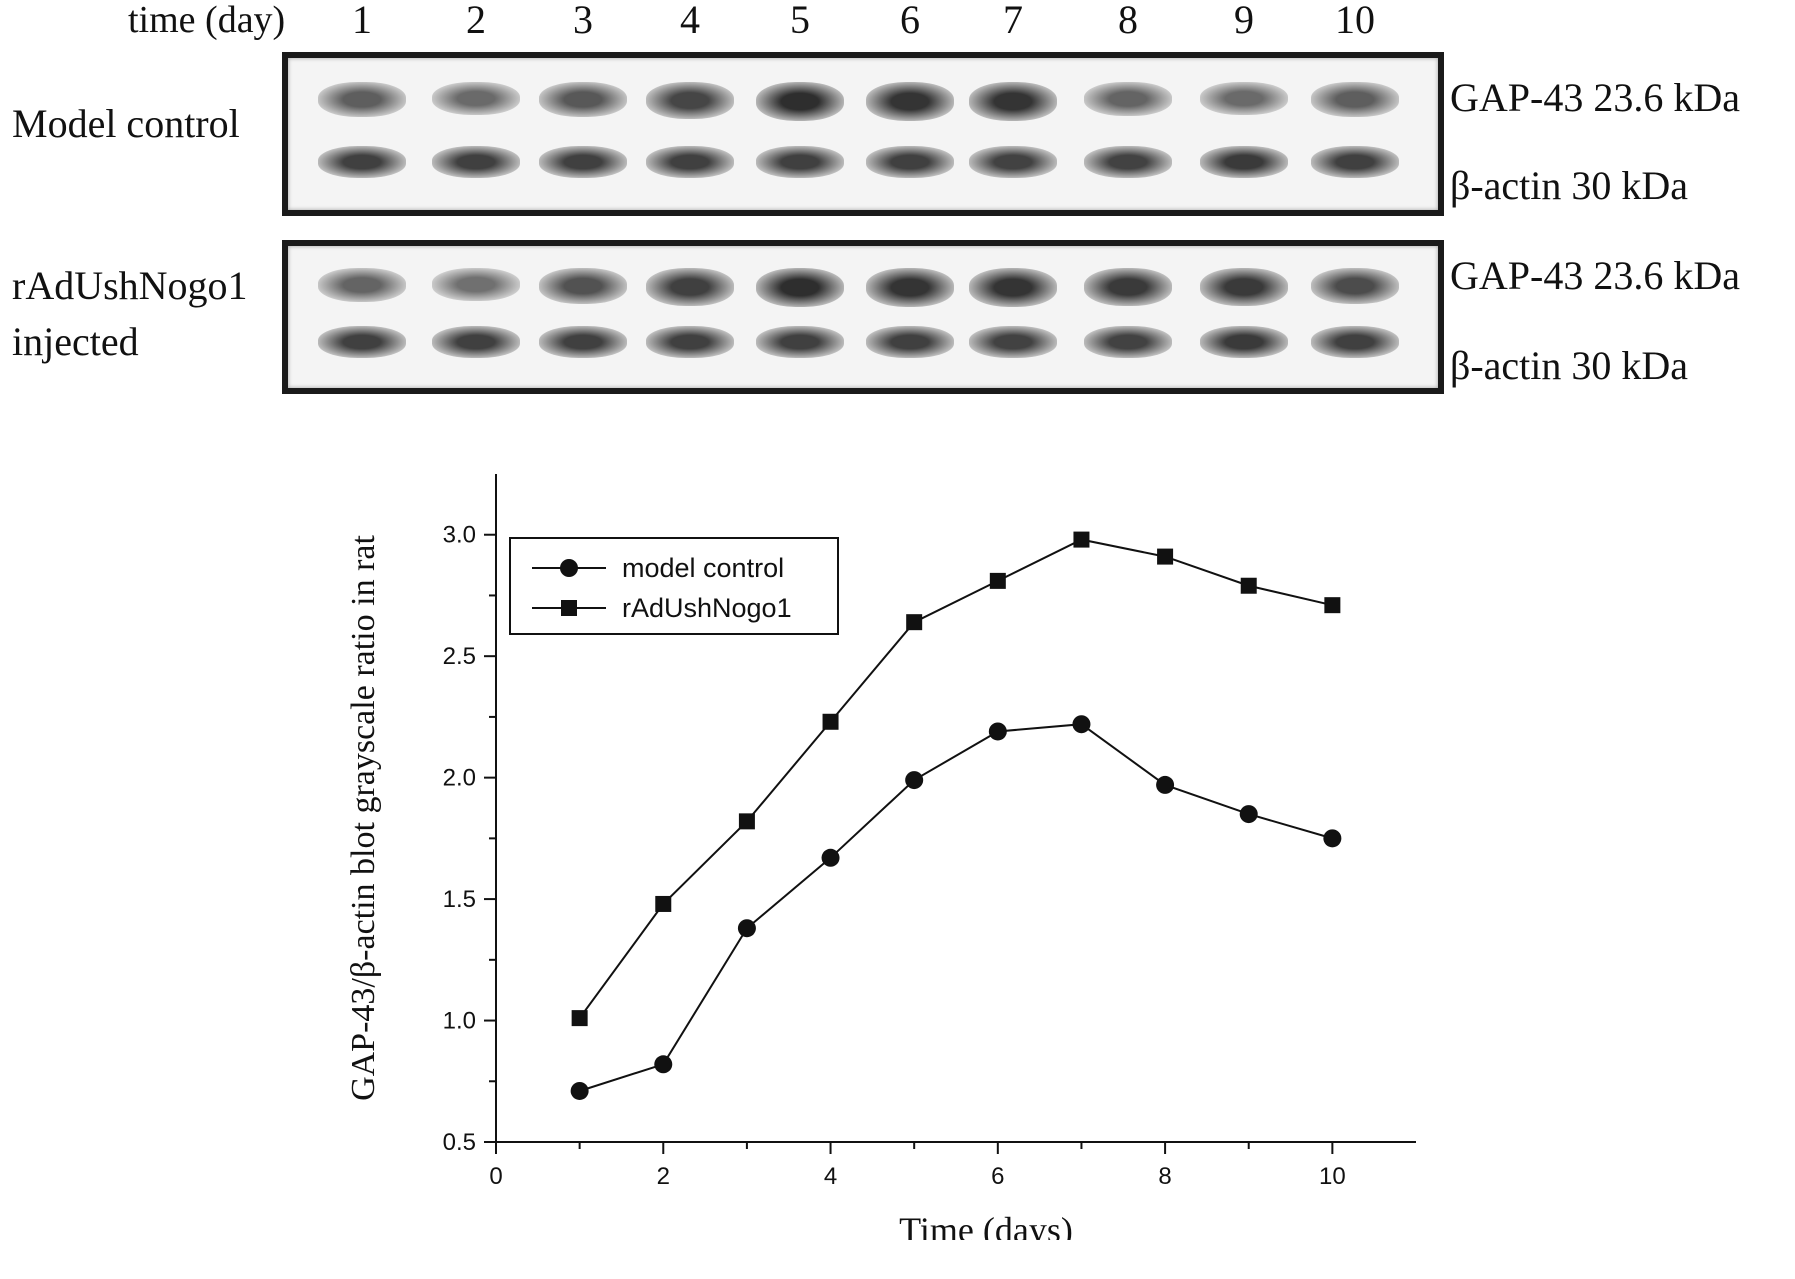  Describe the element at coordinates (126, 123) in the screenshot. I see `row-label-model-control: Model control` at that location.